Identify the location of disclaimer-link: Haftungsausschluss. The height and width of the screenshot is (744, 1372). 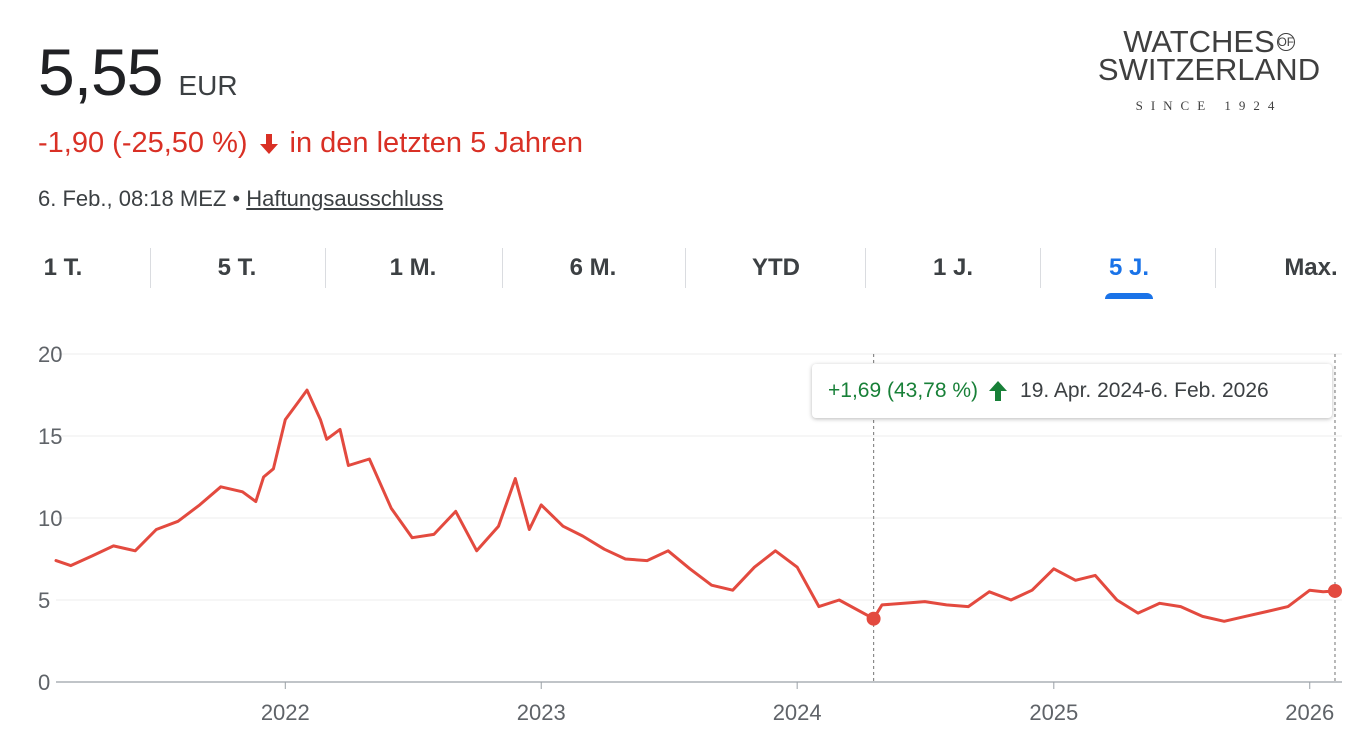
(345, 198).